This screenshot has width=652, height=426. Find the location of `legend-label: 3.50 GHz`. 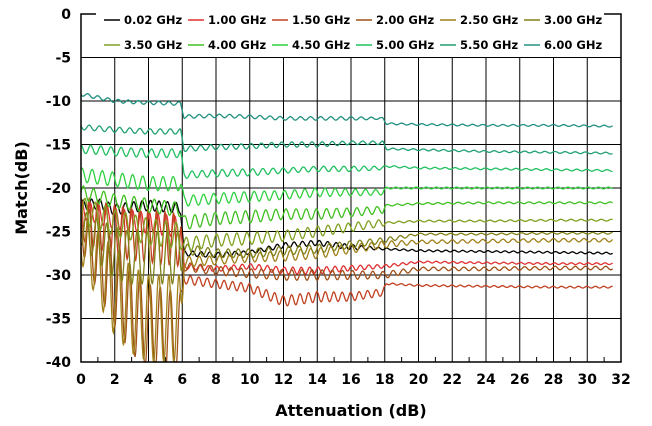

legend-label: 3.50 GHz is located at coordinates (153, 45).